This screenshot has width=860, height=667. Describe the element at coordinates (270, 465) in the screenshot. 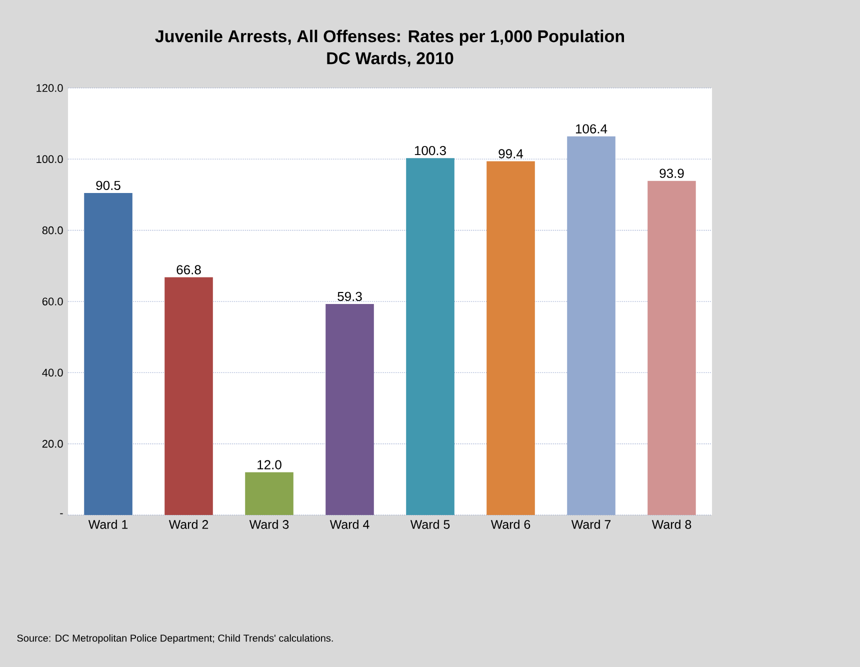

I see `data-label: 12.0` at that location.